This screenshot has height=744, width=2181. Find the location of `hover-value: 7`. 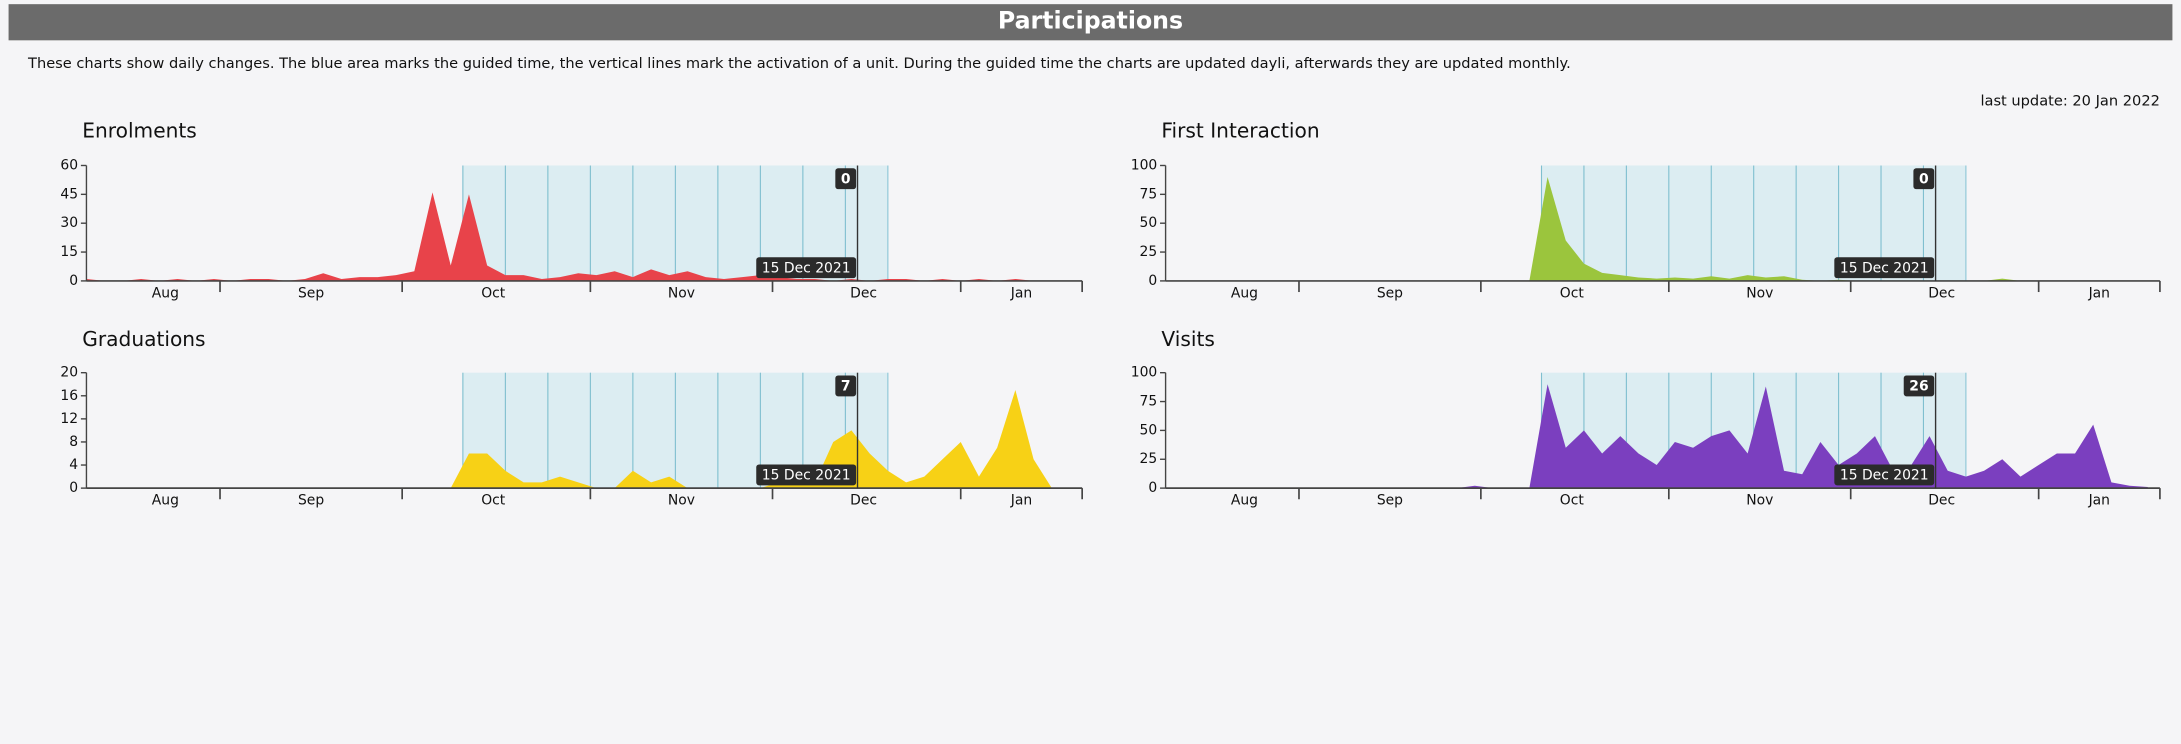

hover-value: 7 is located at coordinates (846, 387).